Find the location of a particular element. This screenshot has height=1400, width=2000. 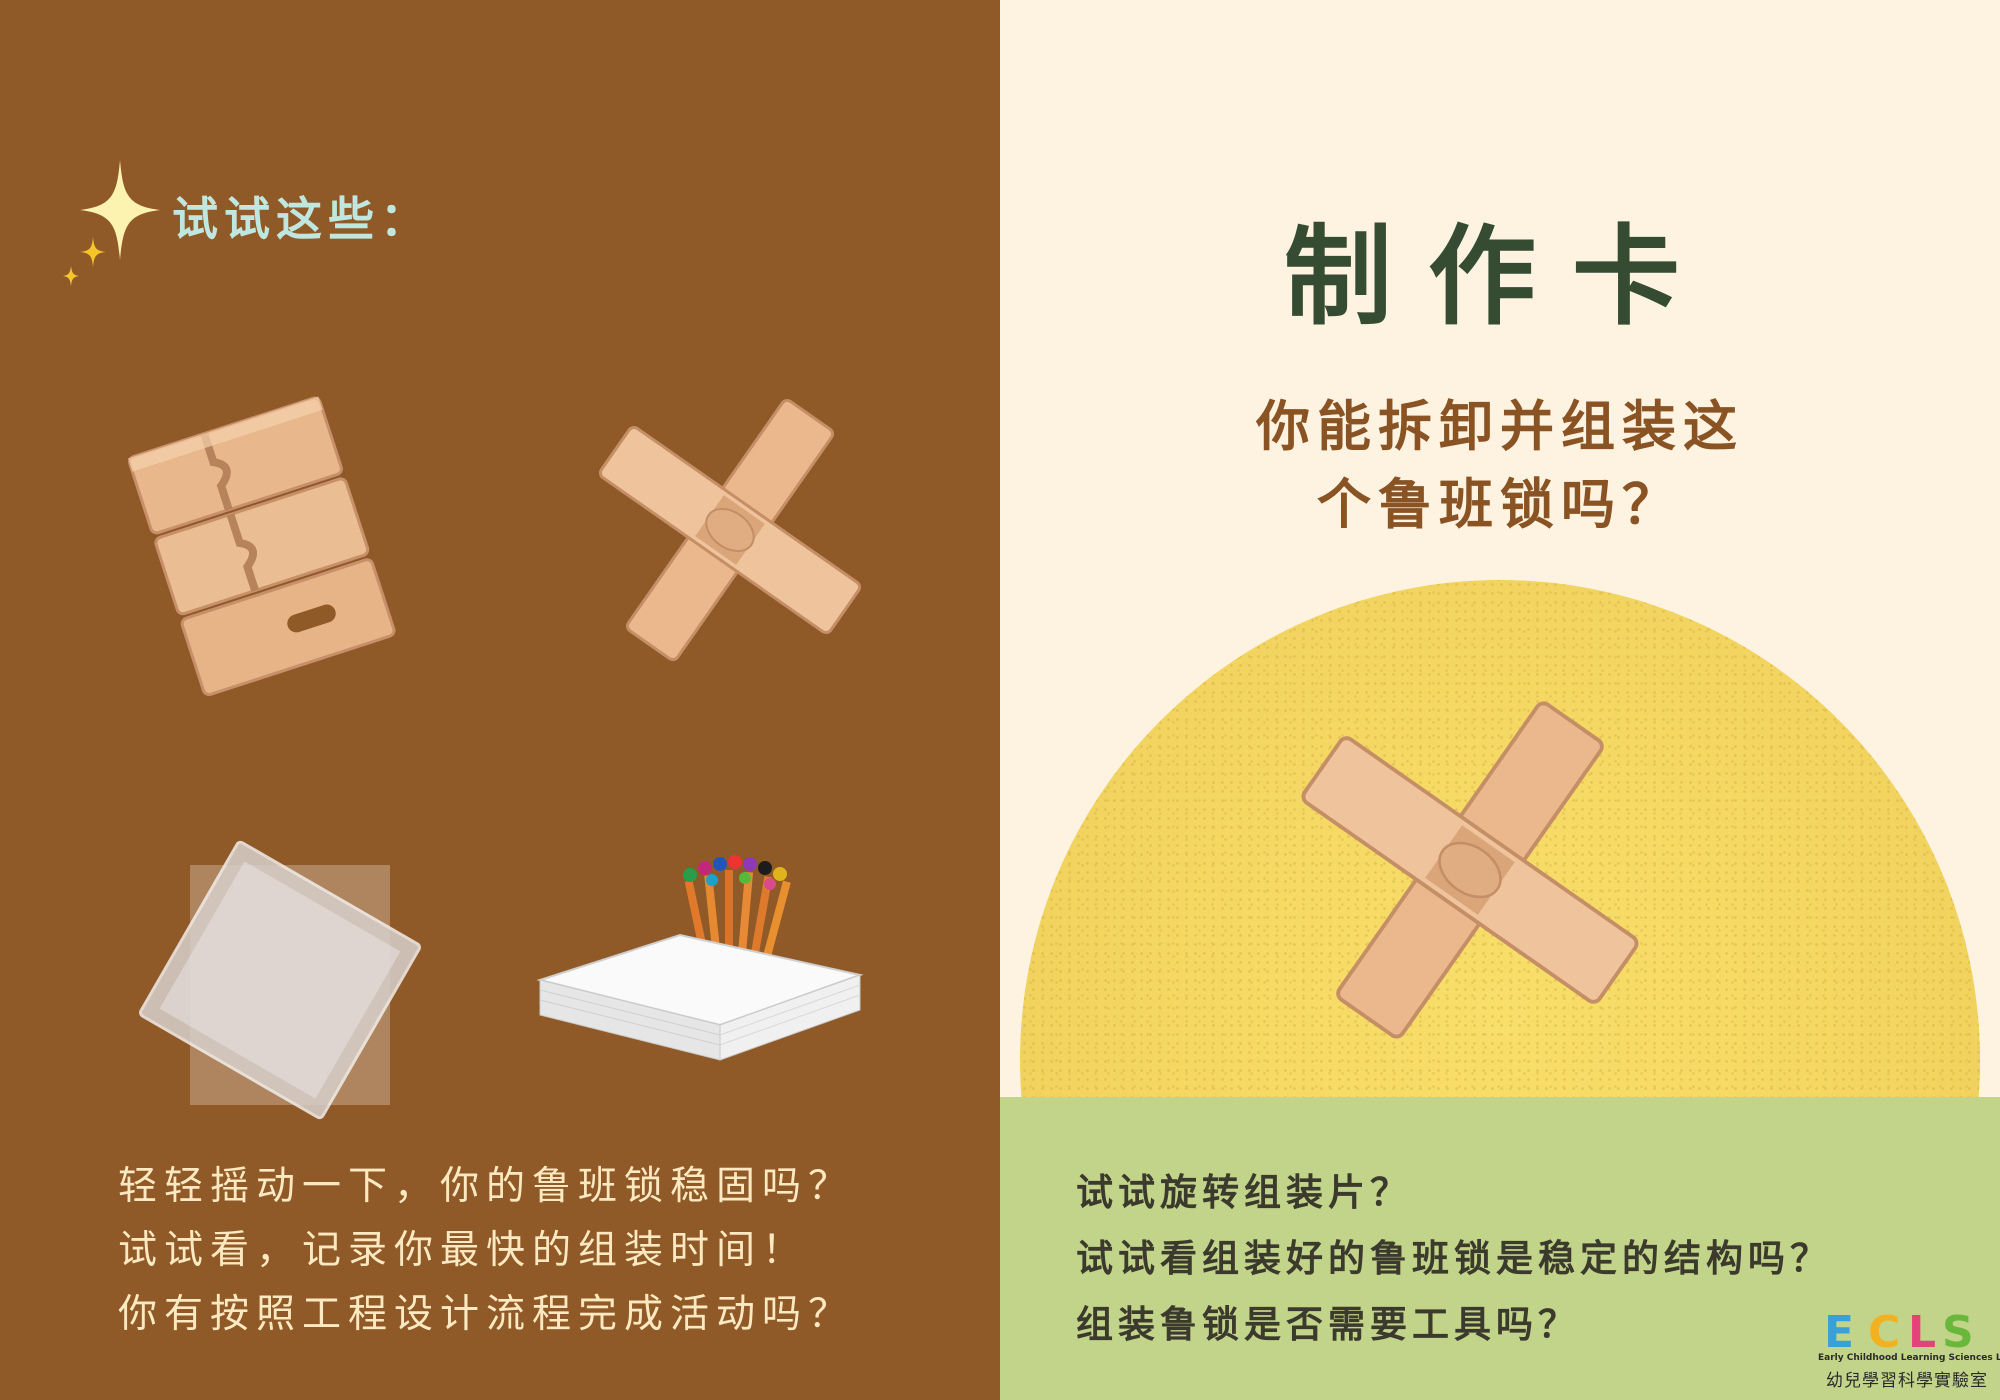

paper-and-markers-image is located at coordinates (700, 958).